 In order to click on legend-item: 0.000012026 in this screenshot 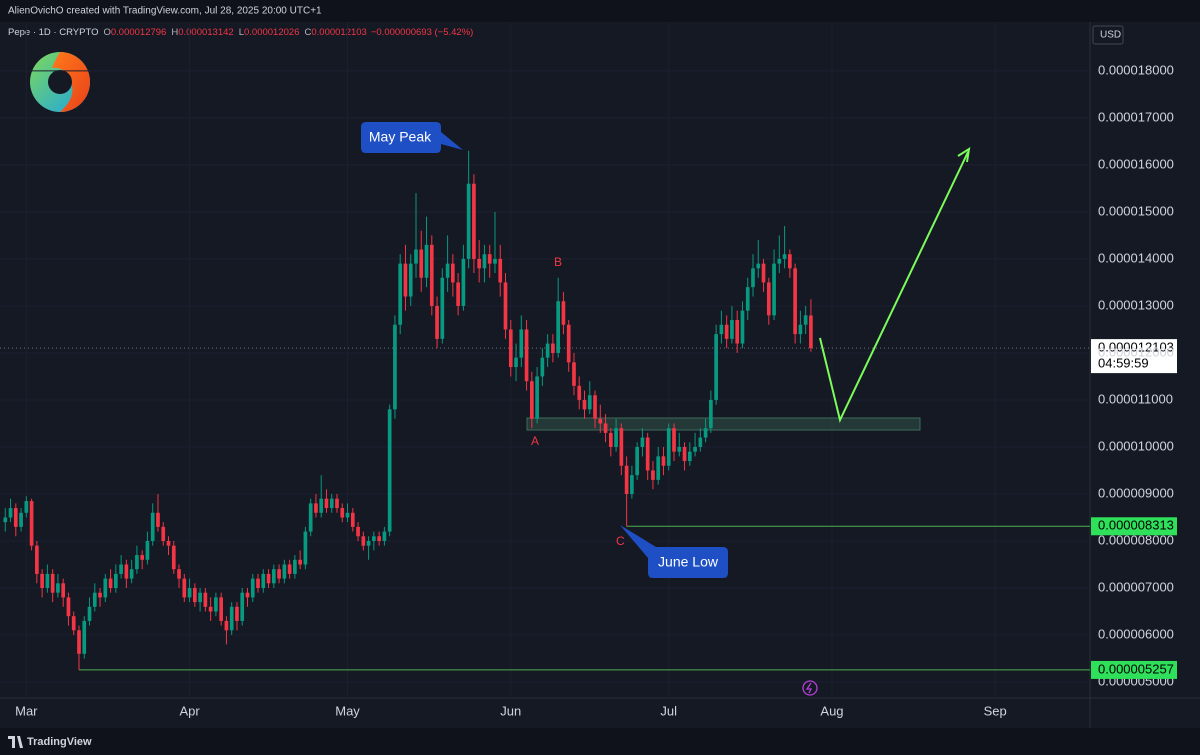, I will do `click(271, 32)`.